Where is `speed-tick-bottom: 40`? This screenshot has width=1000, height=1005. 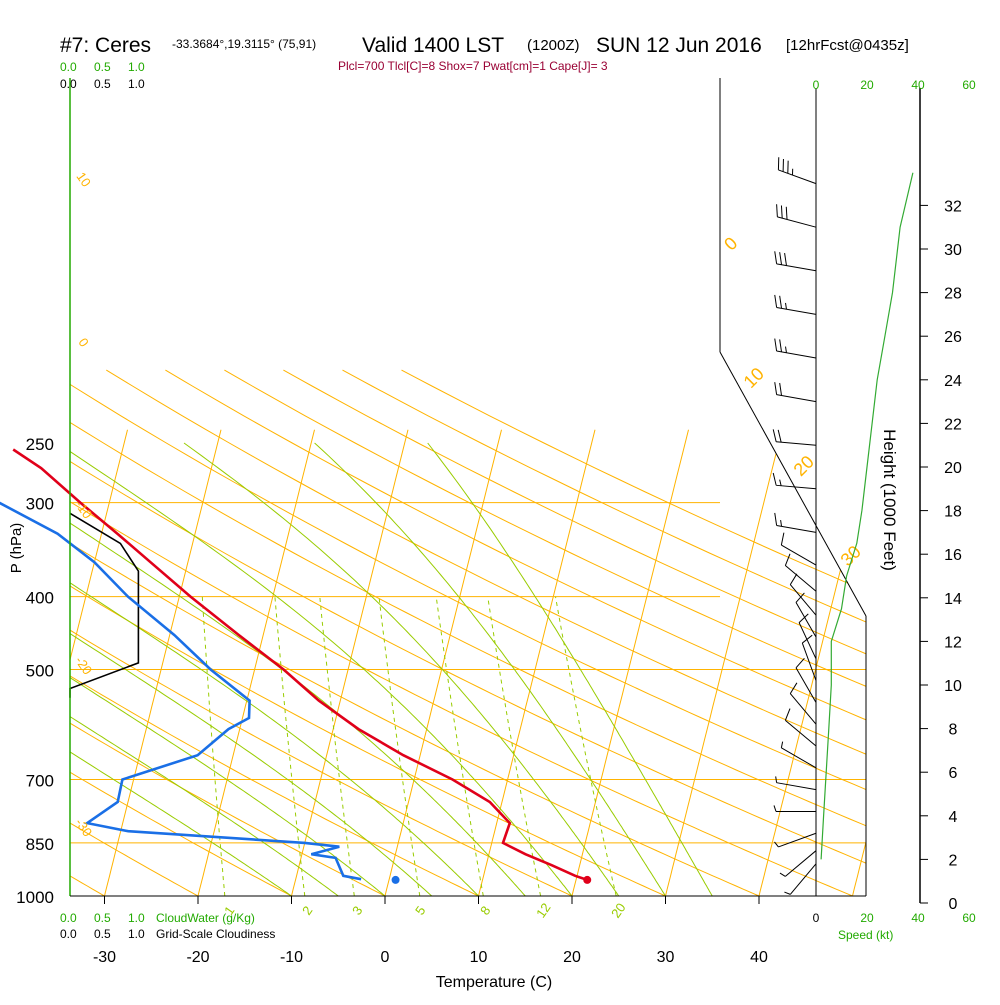 speed-tick-bottom: 40 is located at coordinates (918, 918).